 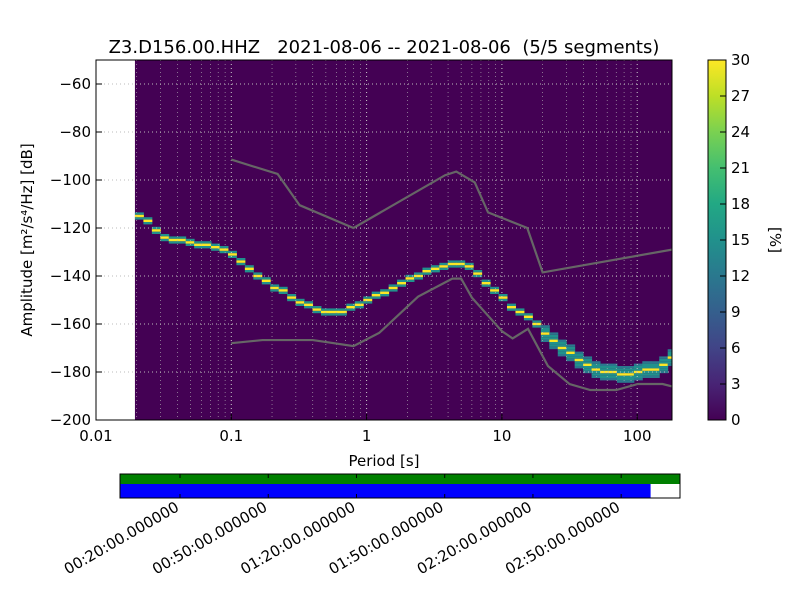 I want to click on y-tick-label: −180, so click(x=70, y=372).